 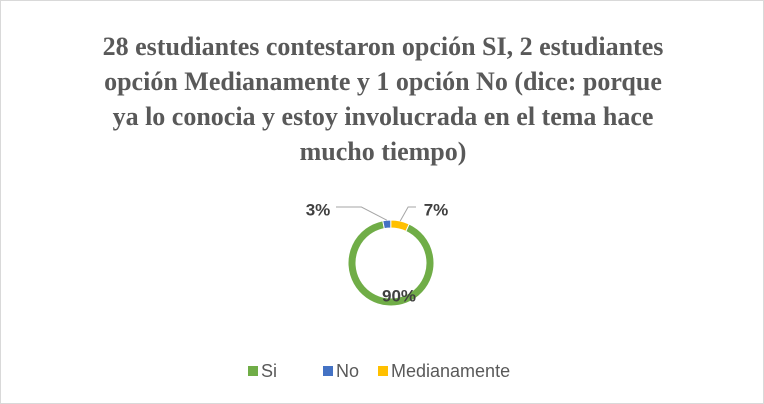 I want to click on legend-label: Medianamente, so click(x=450, y=371).